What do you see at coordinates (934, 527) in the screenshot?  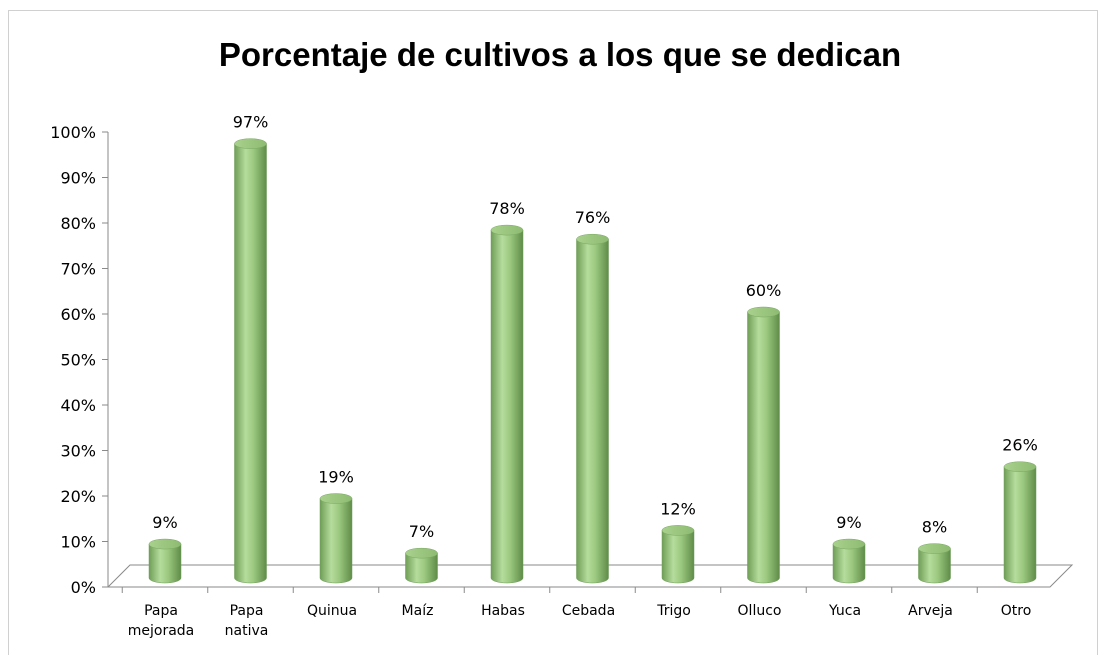 I see `data-label: 8%` at bounding box center [934, 527].